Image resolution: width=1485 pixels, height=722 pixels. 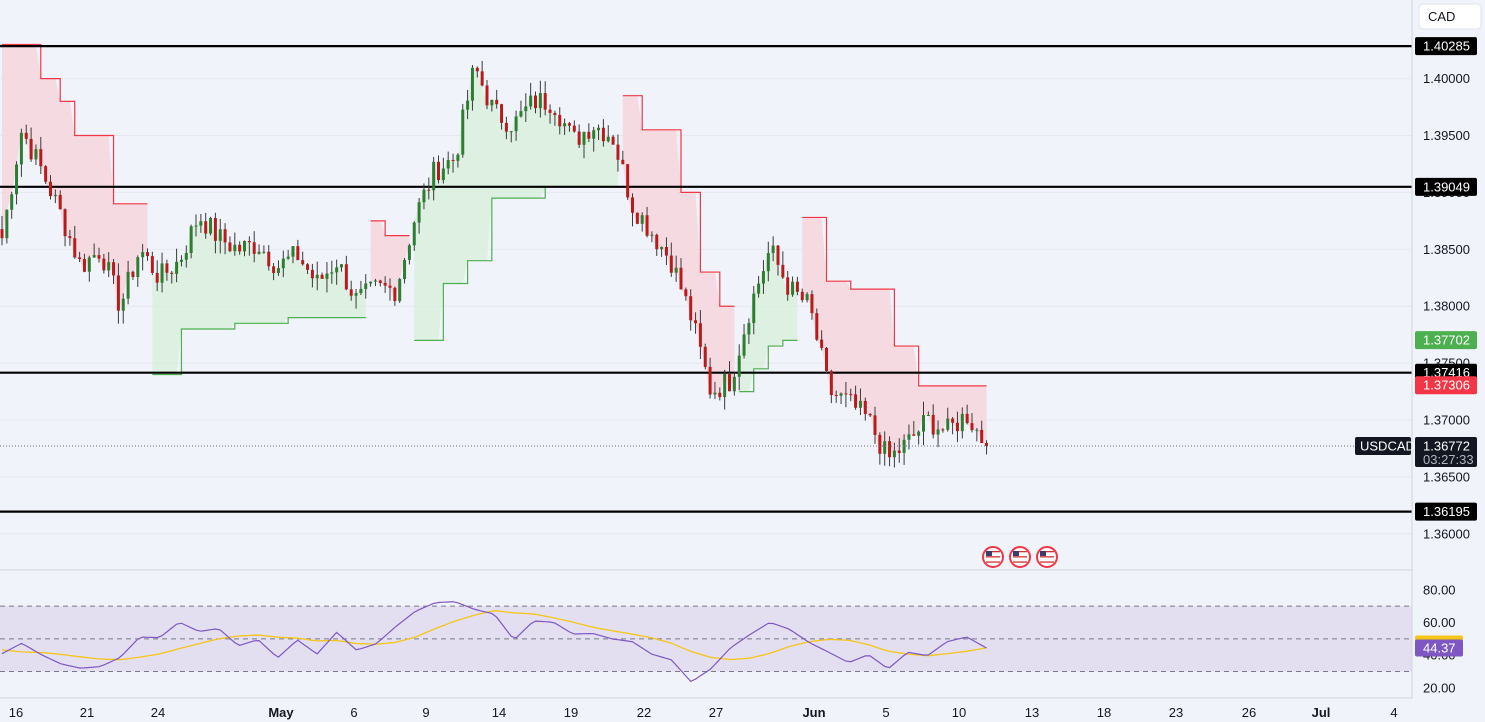 I want to click on economic-events, so click(x=1020, y=557).